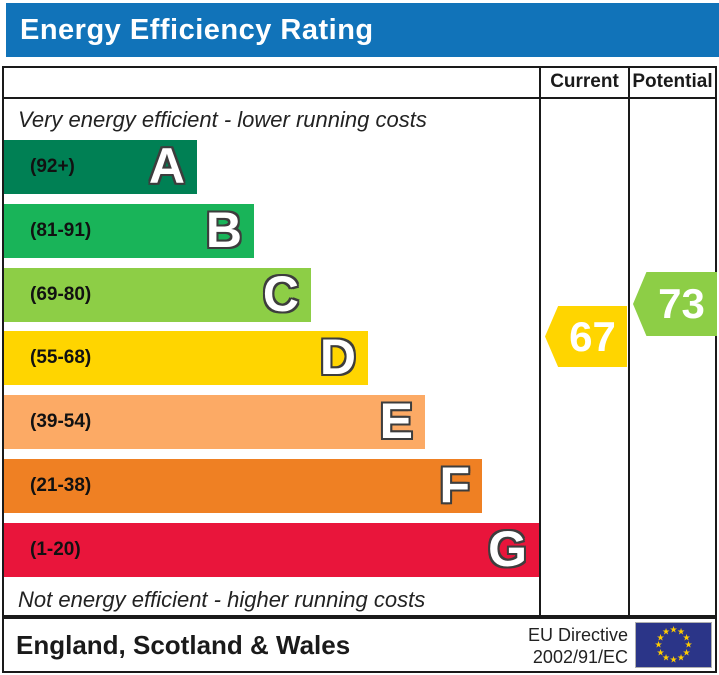 This screenshot has height=675, width=719. What do you see at coordinates (223, 230) in the screenshot?
I see `band-letter: B` at bounding box center [223, 230].